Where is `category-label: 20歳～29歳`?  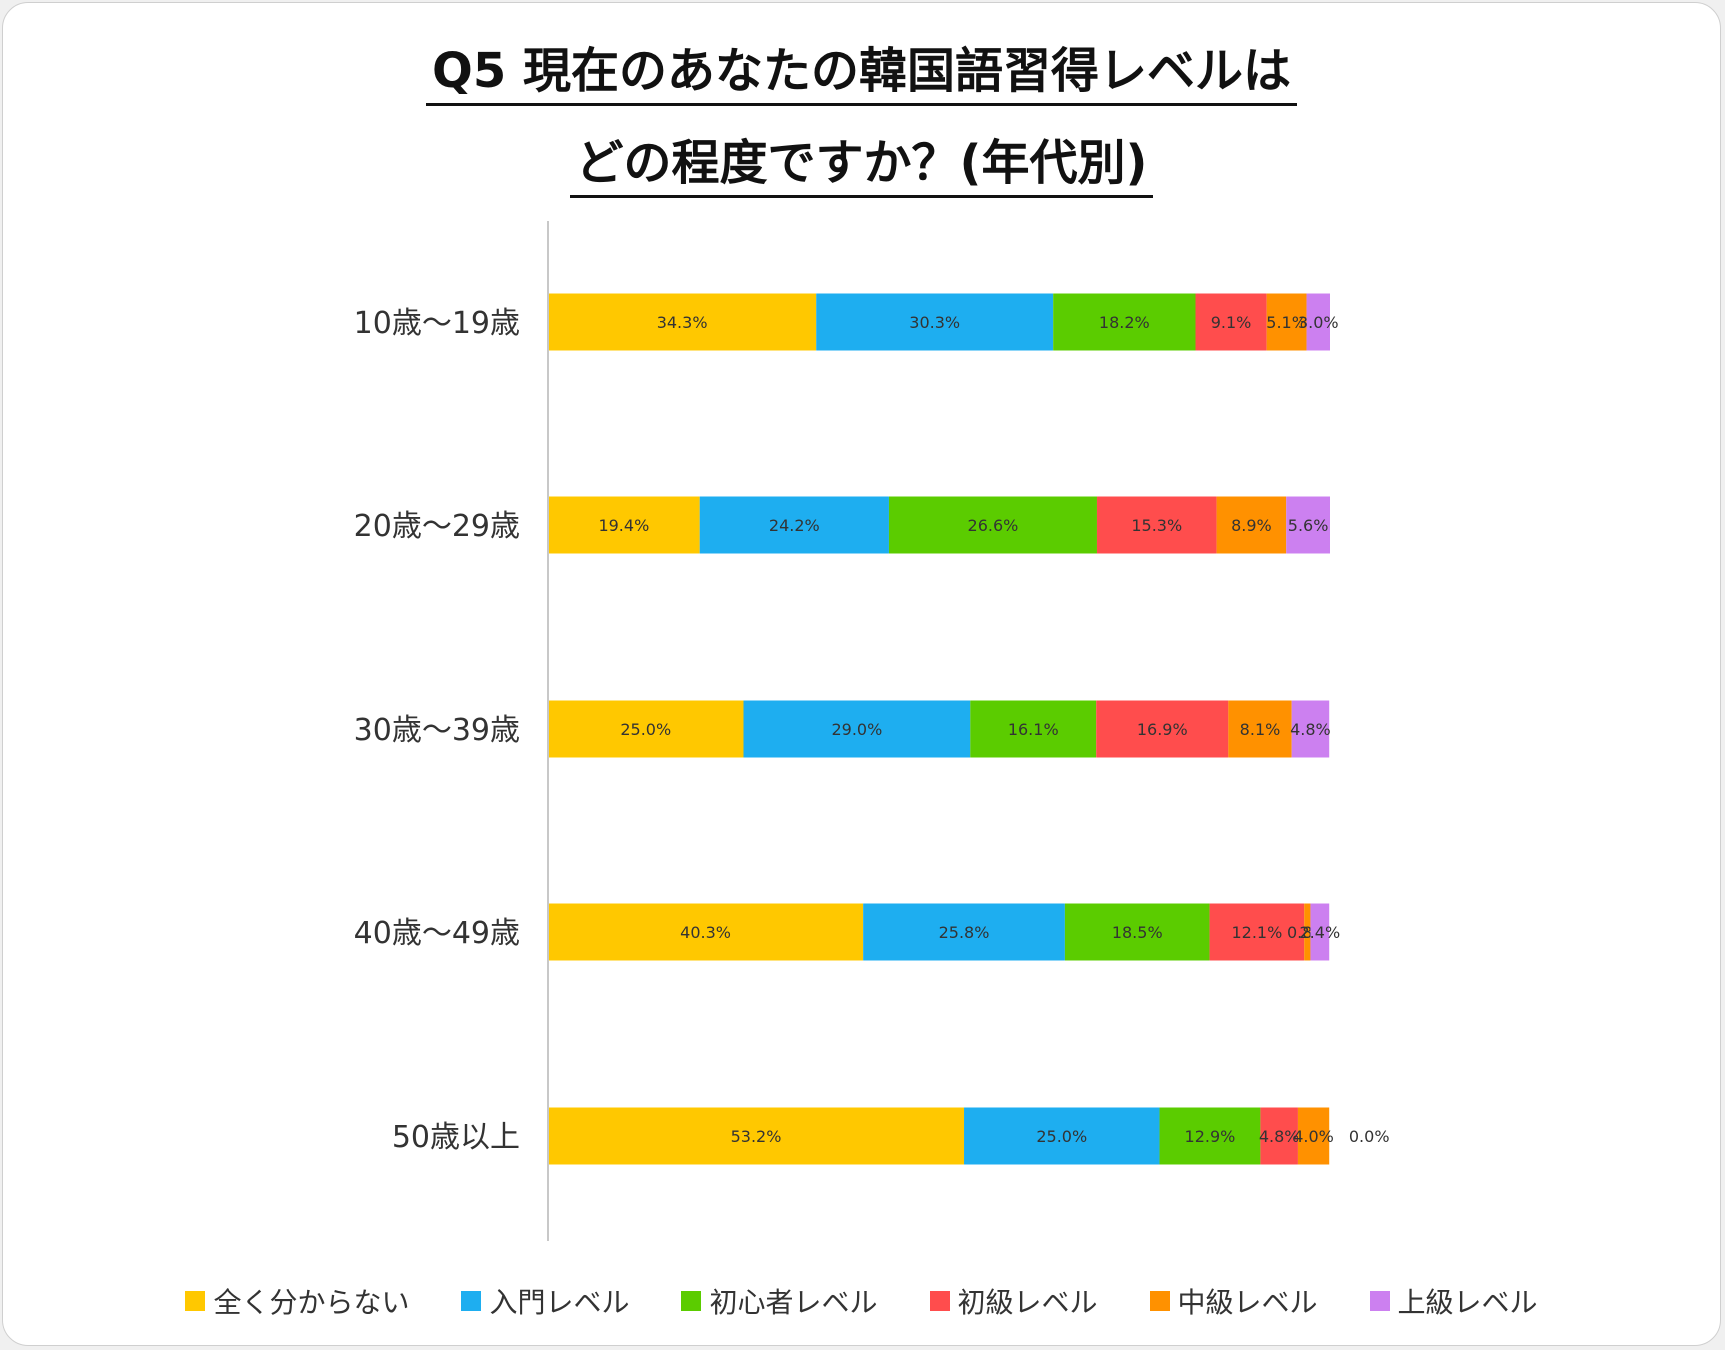
category-label: 20歳～29歳 is located at coordinates (437, 526).